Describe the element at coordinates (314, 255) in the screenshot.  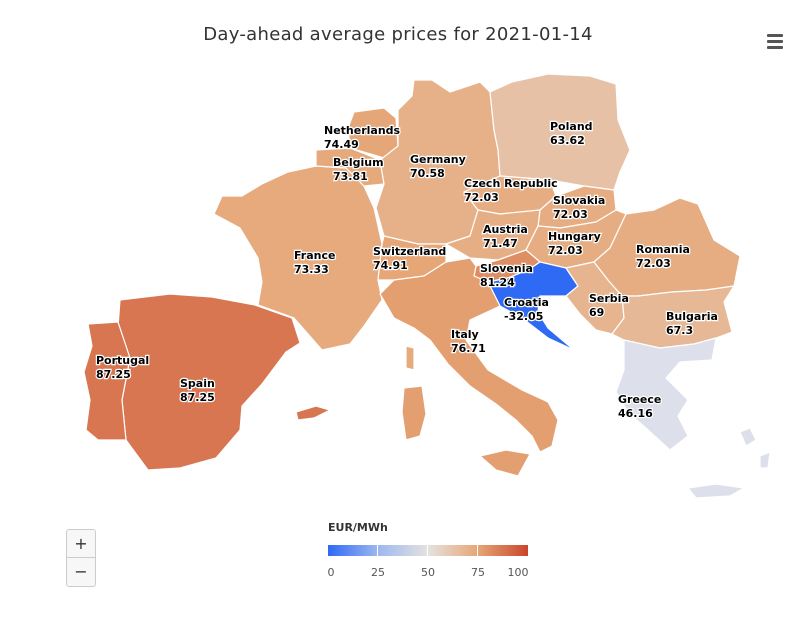
I see `label-france-name: France` at that location.